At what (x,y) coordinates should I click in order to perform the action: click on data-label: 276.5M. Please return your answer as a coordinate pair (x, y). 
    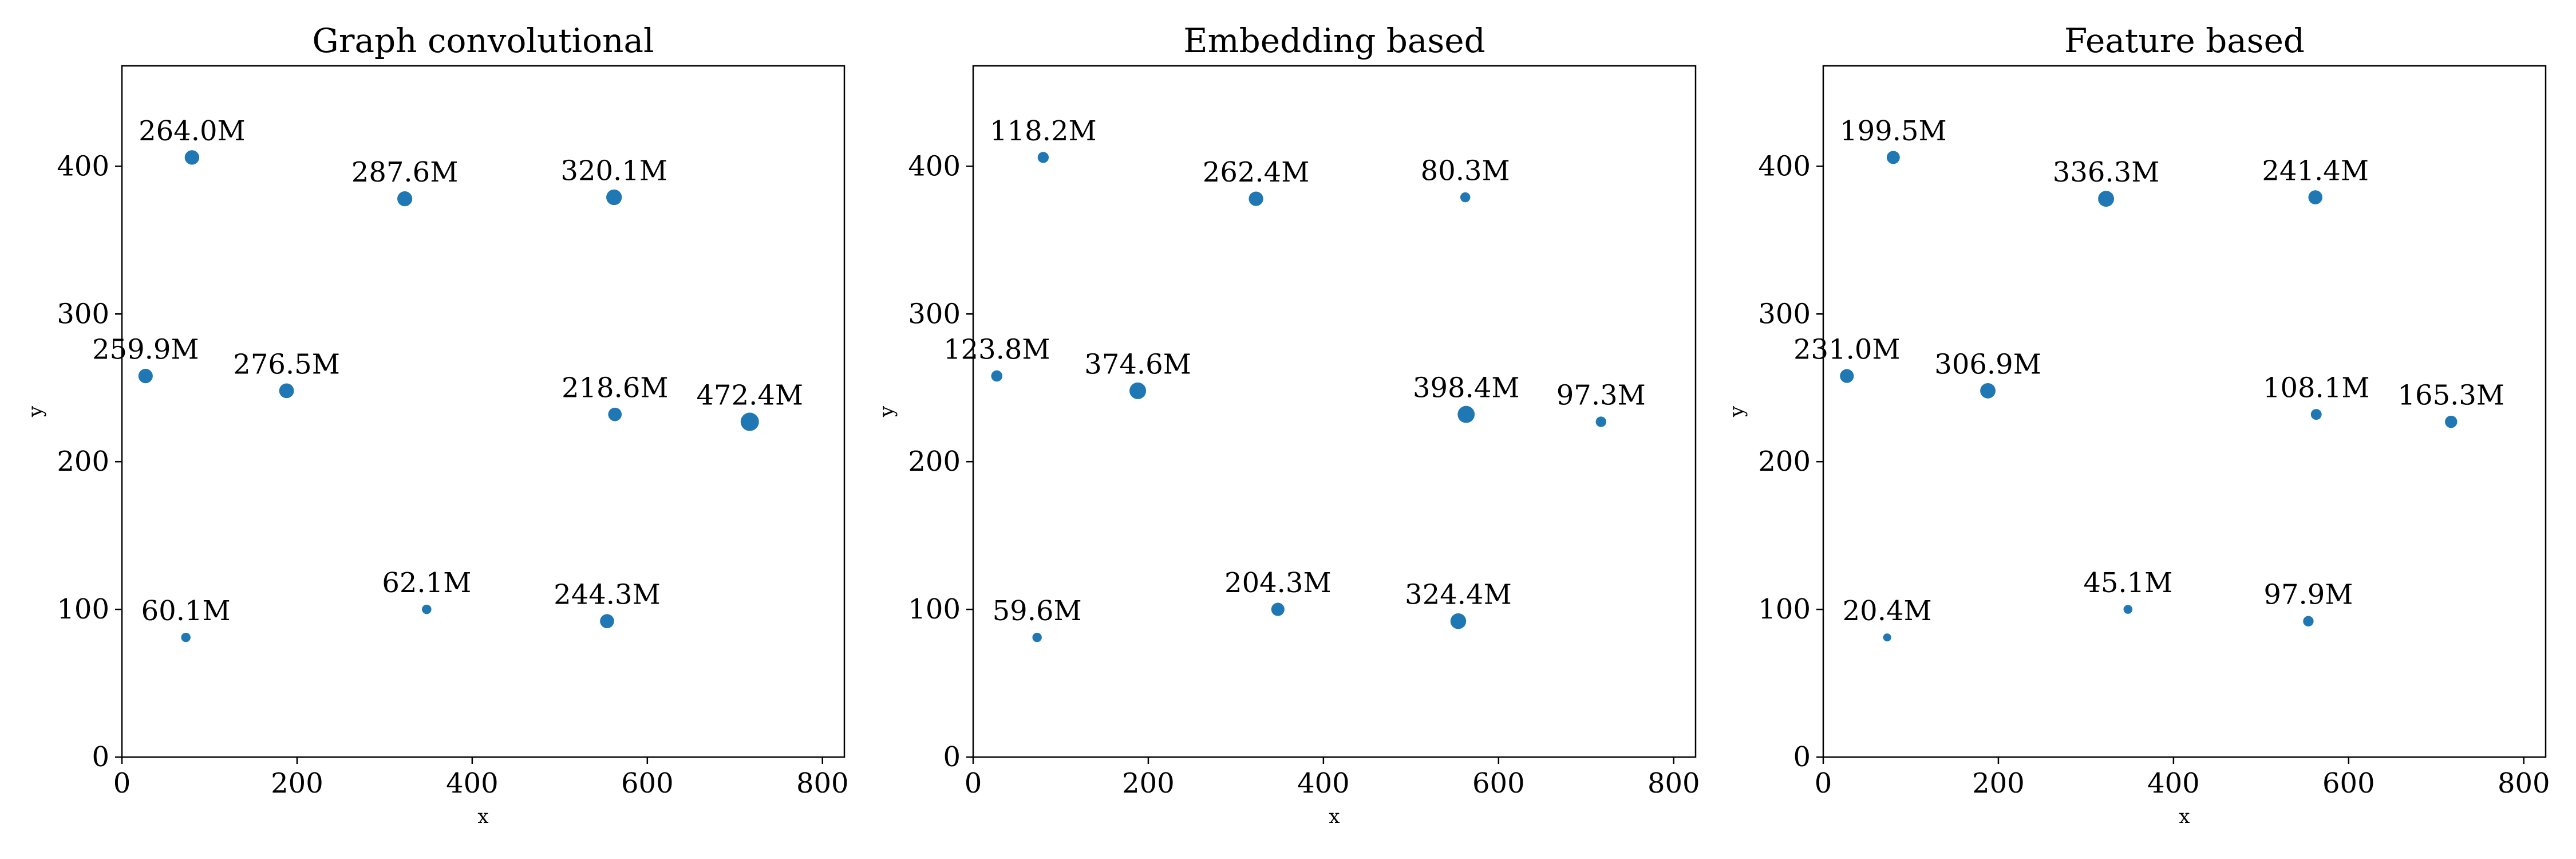
    Looking at the image, I should click on (286, 364).